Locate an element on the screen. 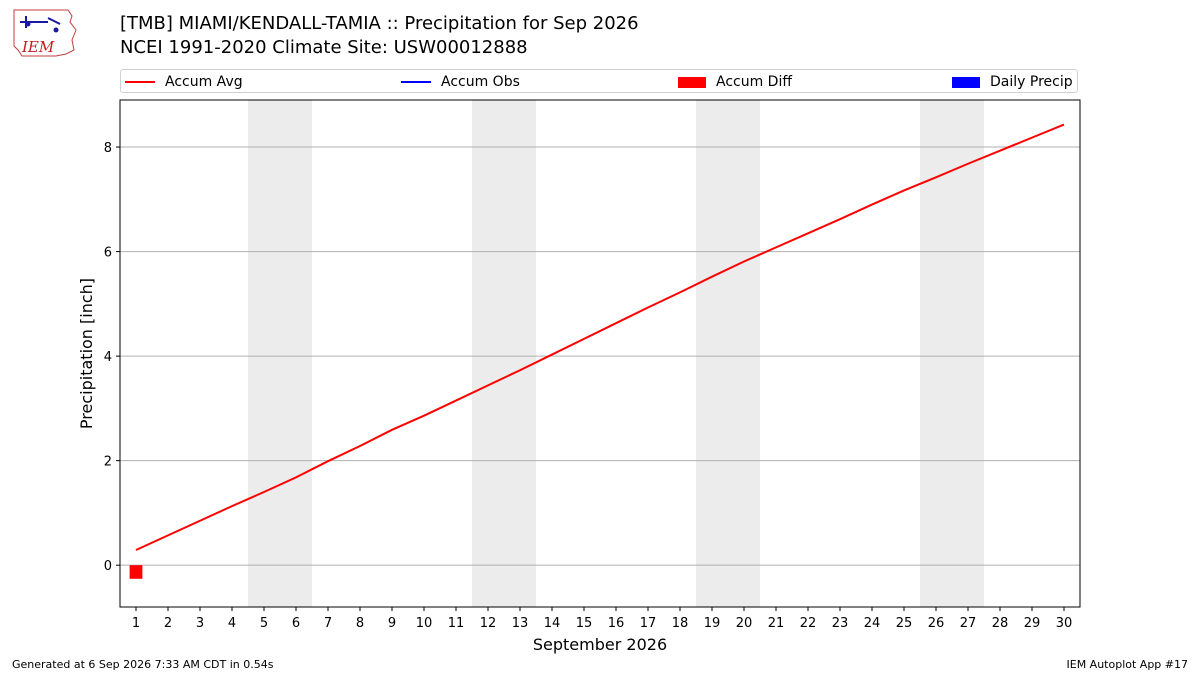 The height and width of the screenshot is (675, 1200). legend-swatch-accum-diff is located at coordinates (692, 82).